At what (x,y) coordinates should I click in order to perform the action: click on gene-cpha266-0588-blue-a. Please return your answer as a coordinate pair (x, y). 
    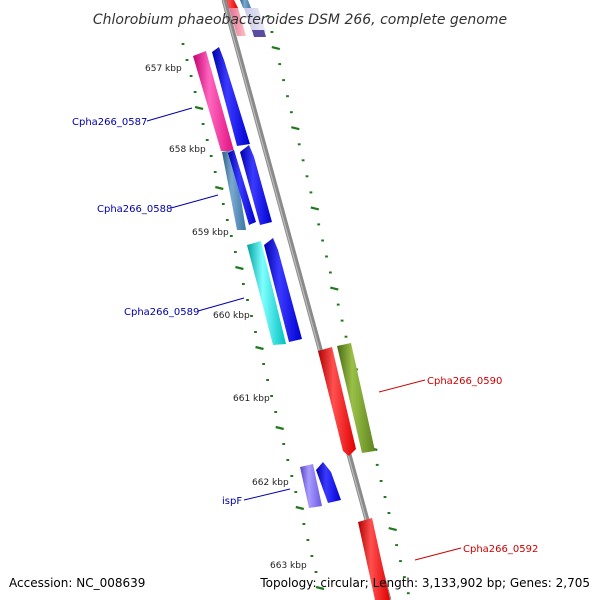
    Looking at the image, I should click on (242, 187).